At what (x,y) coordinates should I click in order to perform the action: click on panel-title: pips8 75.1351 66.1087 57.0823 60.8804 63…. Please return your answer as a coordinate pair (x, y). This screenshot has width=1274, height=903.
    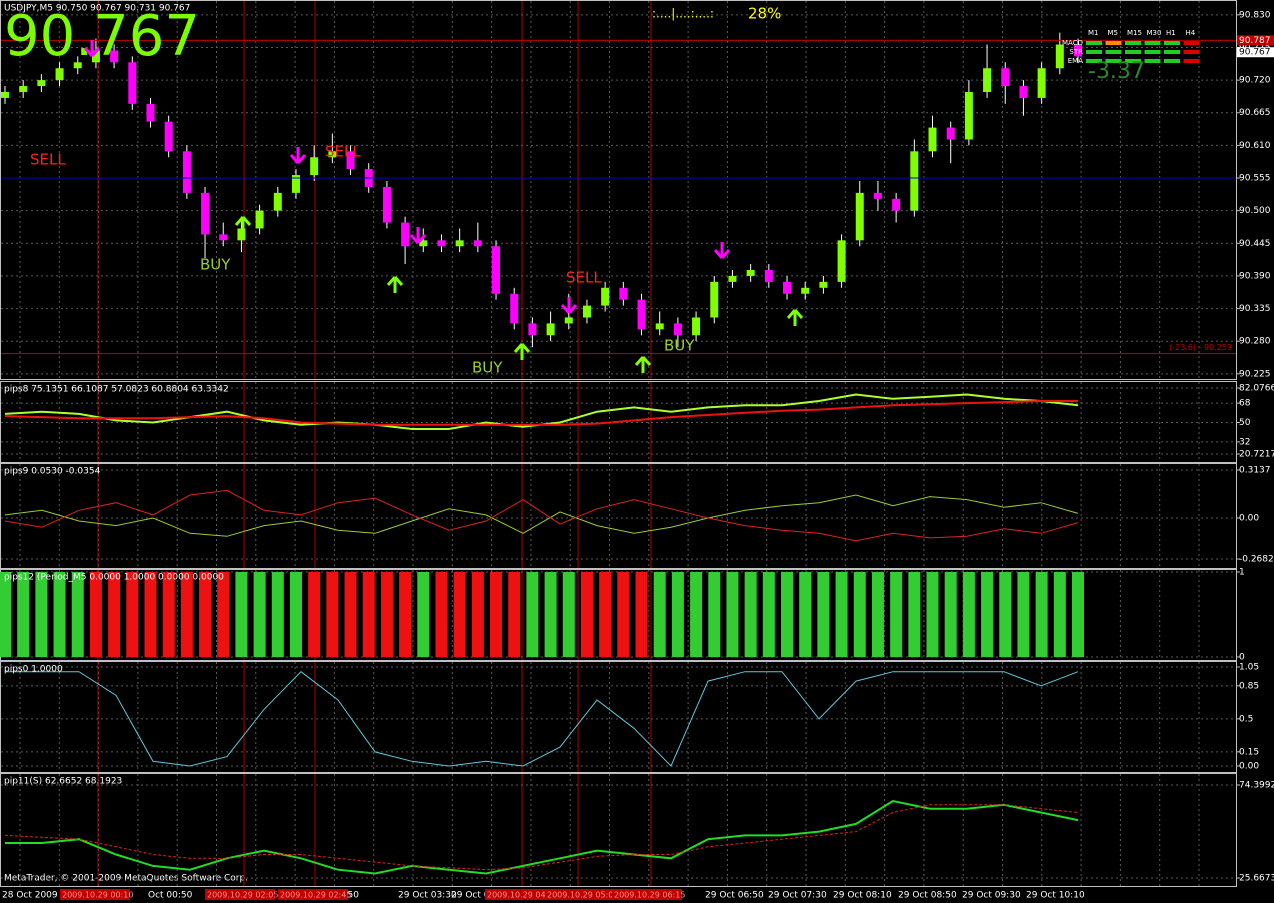
    Looking at the image, I should click on (116, 390).